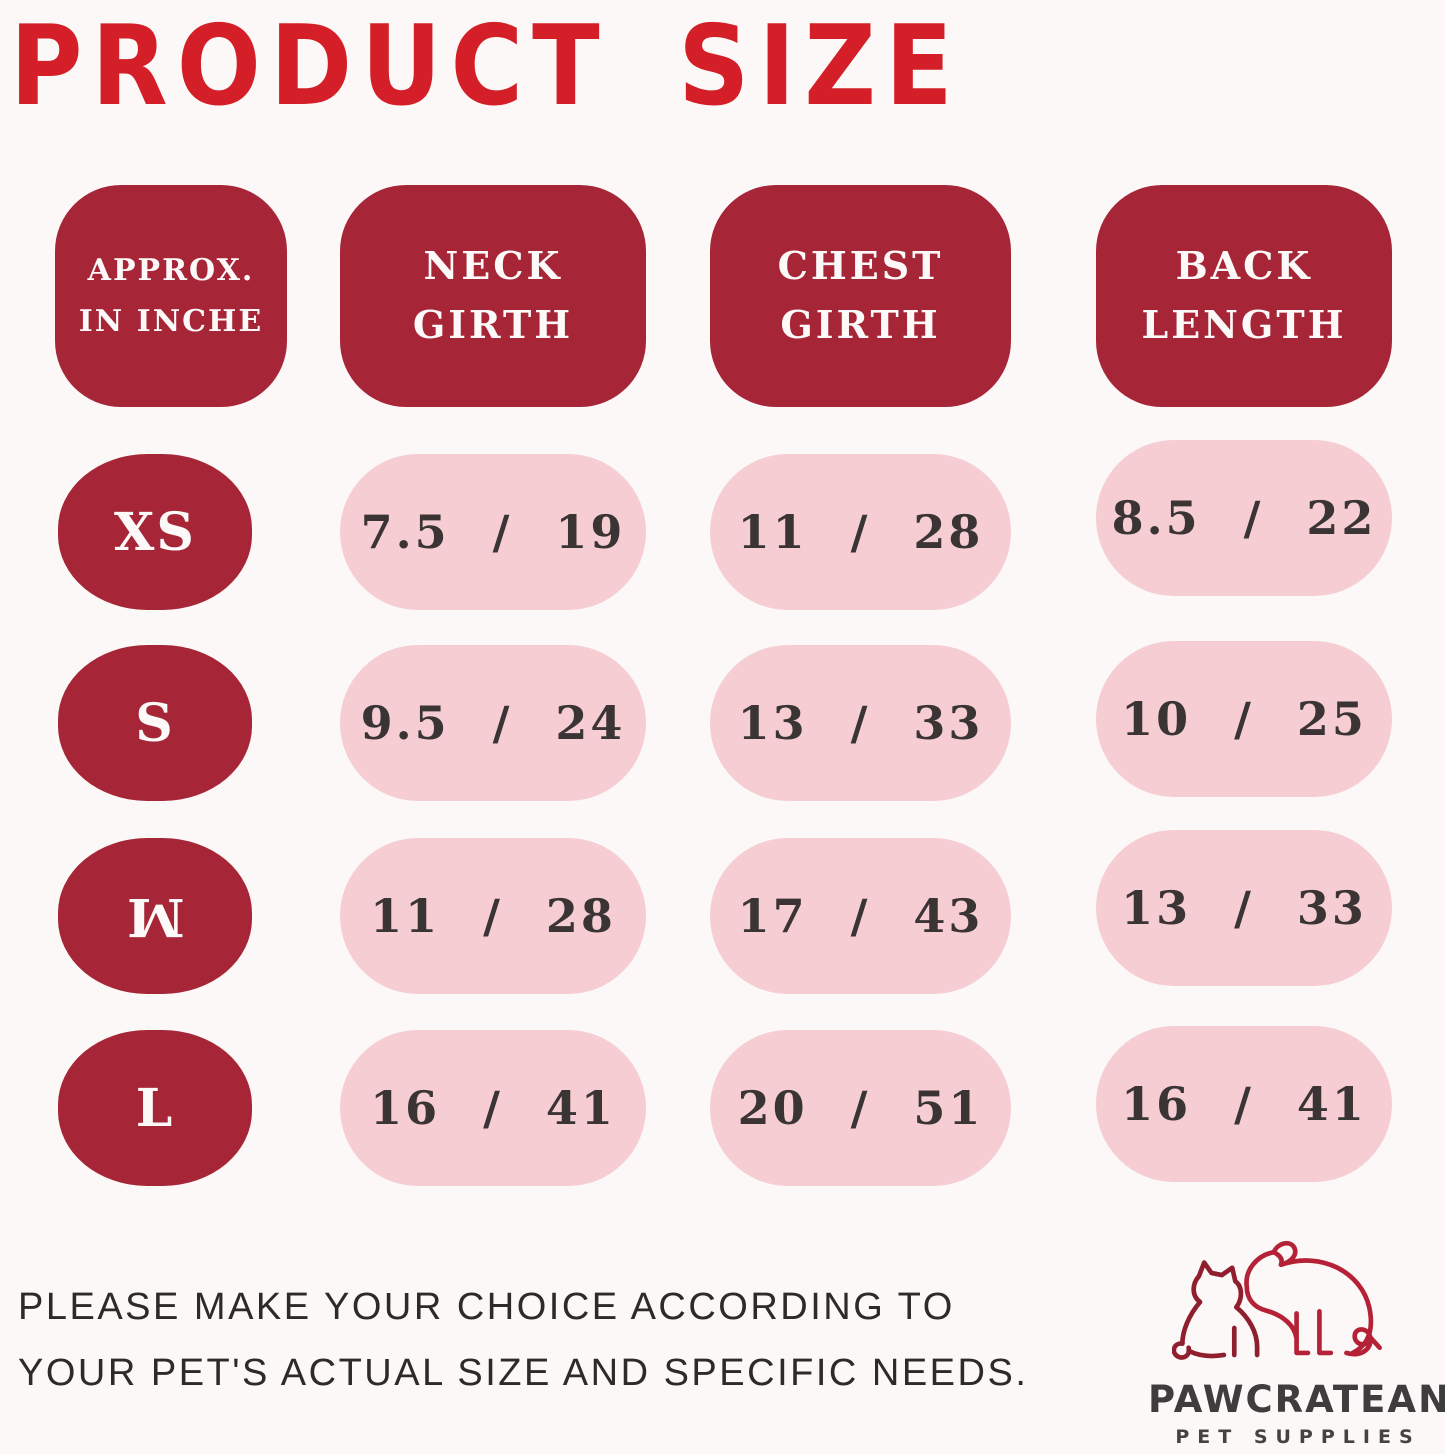 The image size is (1445, 1454). I want to click on size-label-s: S, so click(155, 723).